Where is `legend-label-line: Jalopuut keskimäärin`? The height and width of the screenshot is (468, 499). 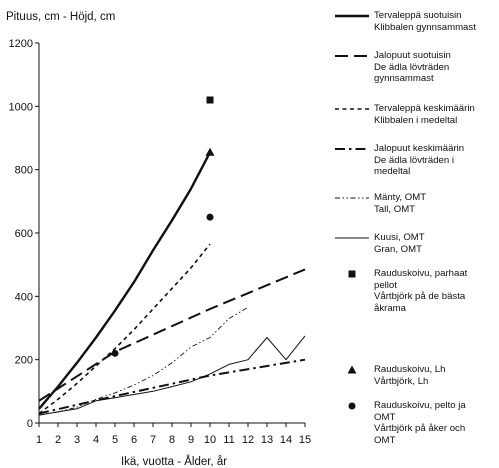 legend-label-line: Jalopuut keskimäärin is located at coordinates (419, 148).